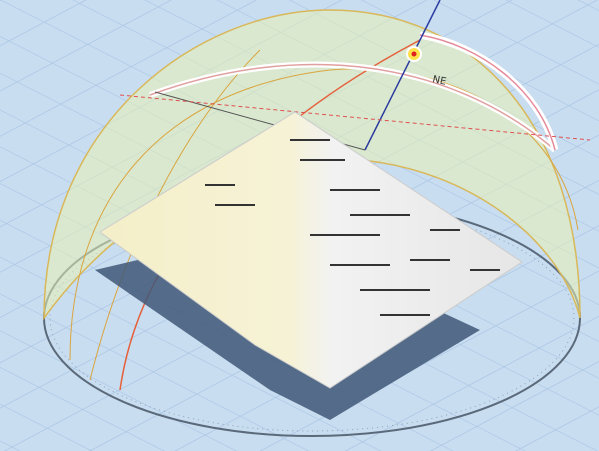  Describe the element at coordinates (414, 54) in the screenshot. I see `sun-center` at that location.